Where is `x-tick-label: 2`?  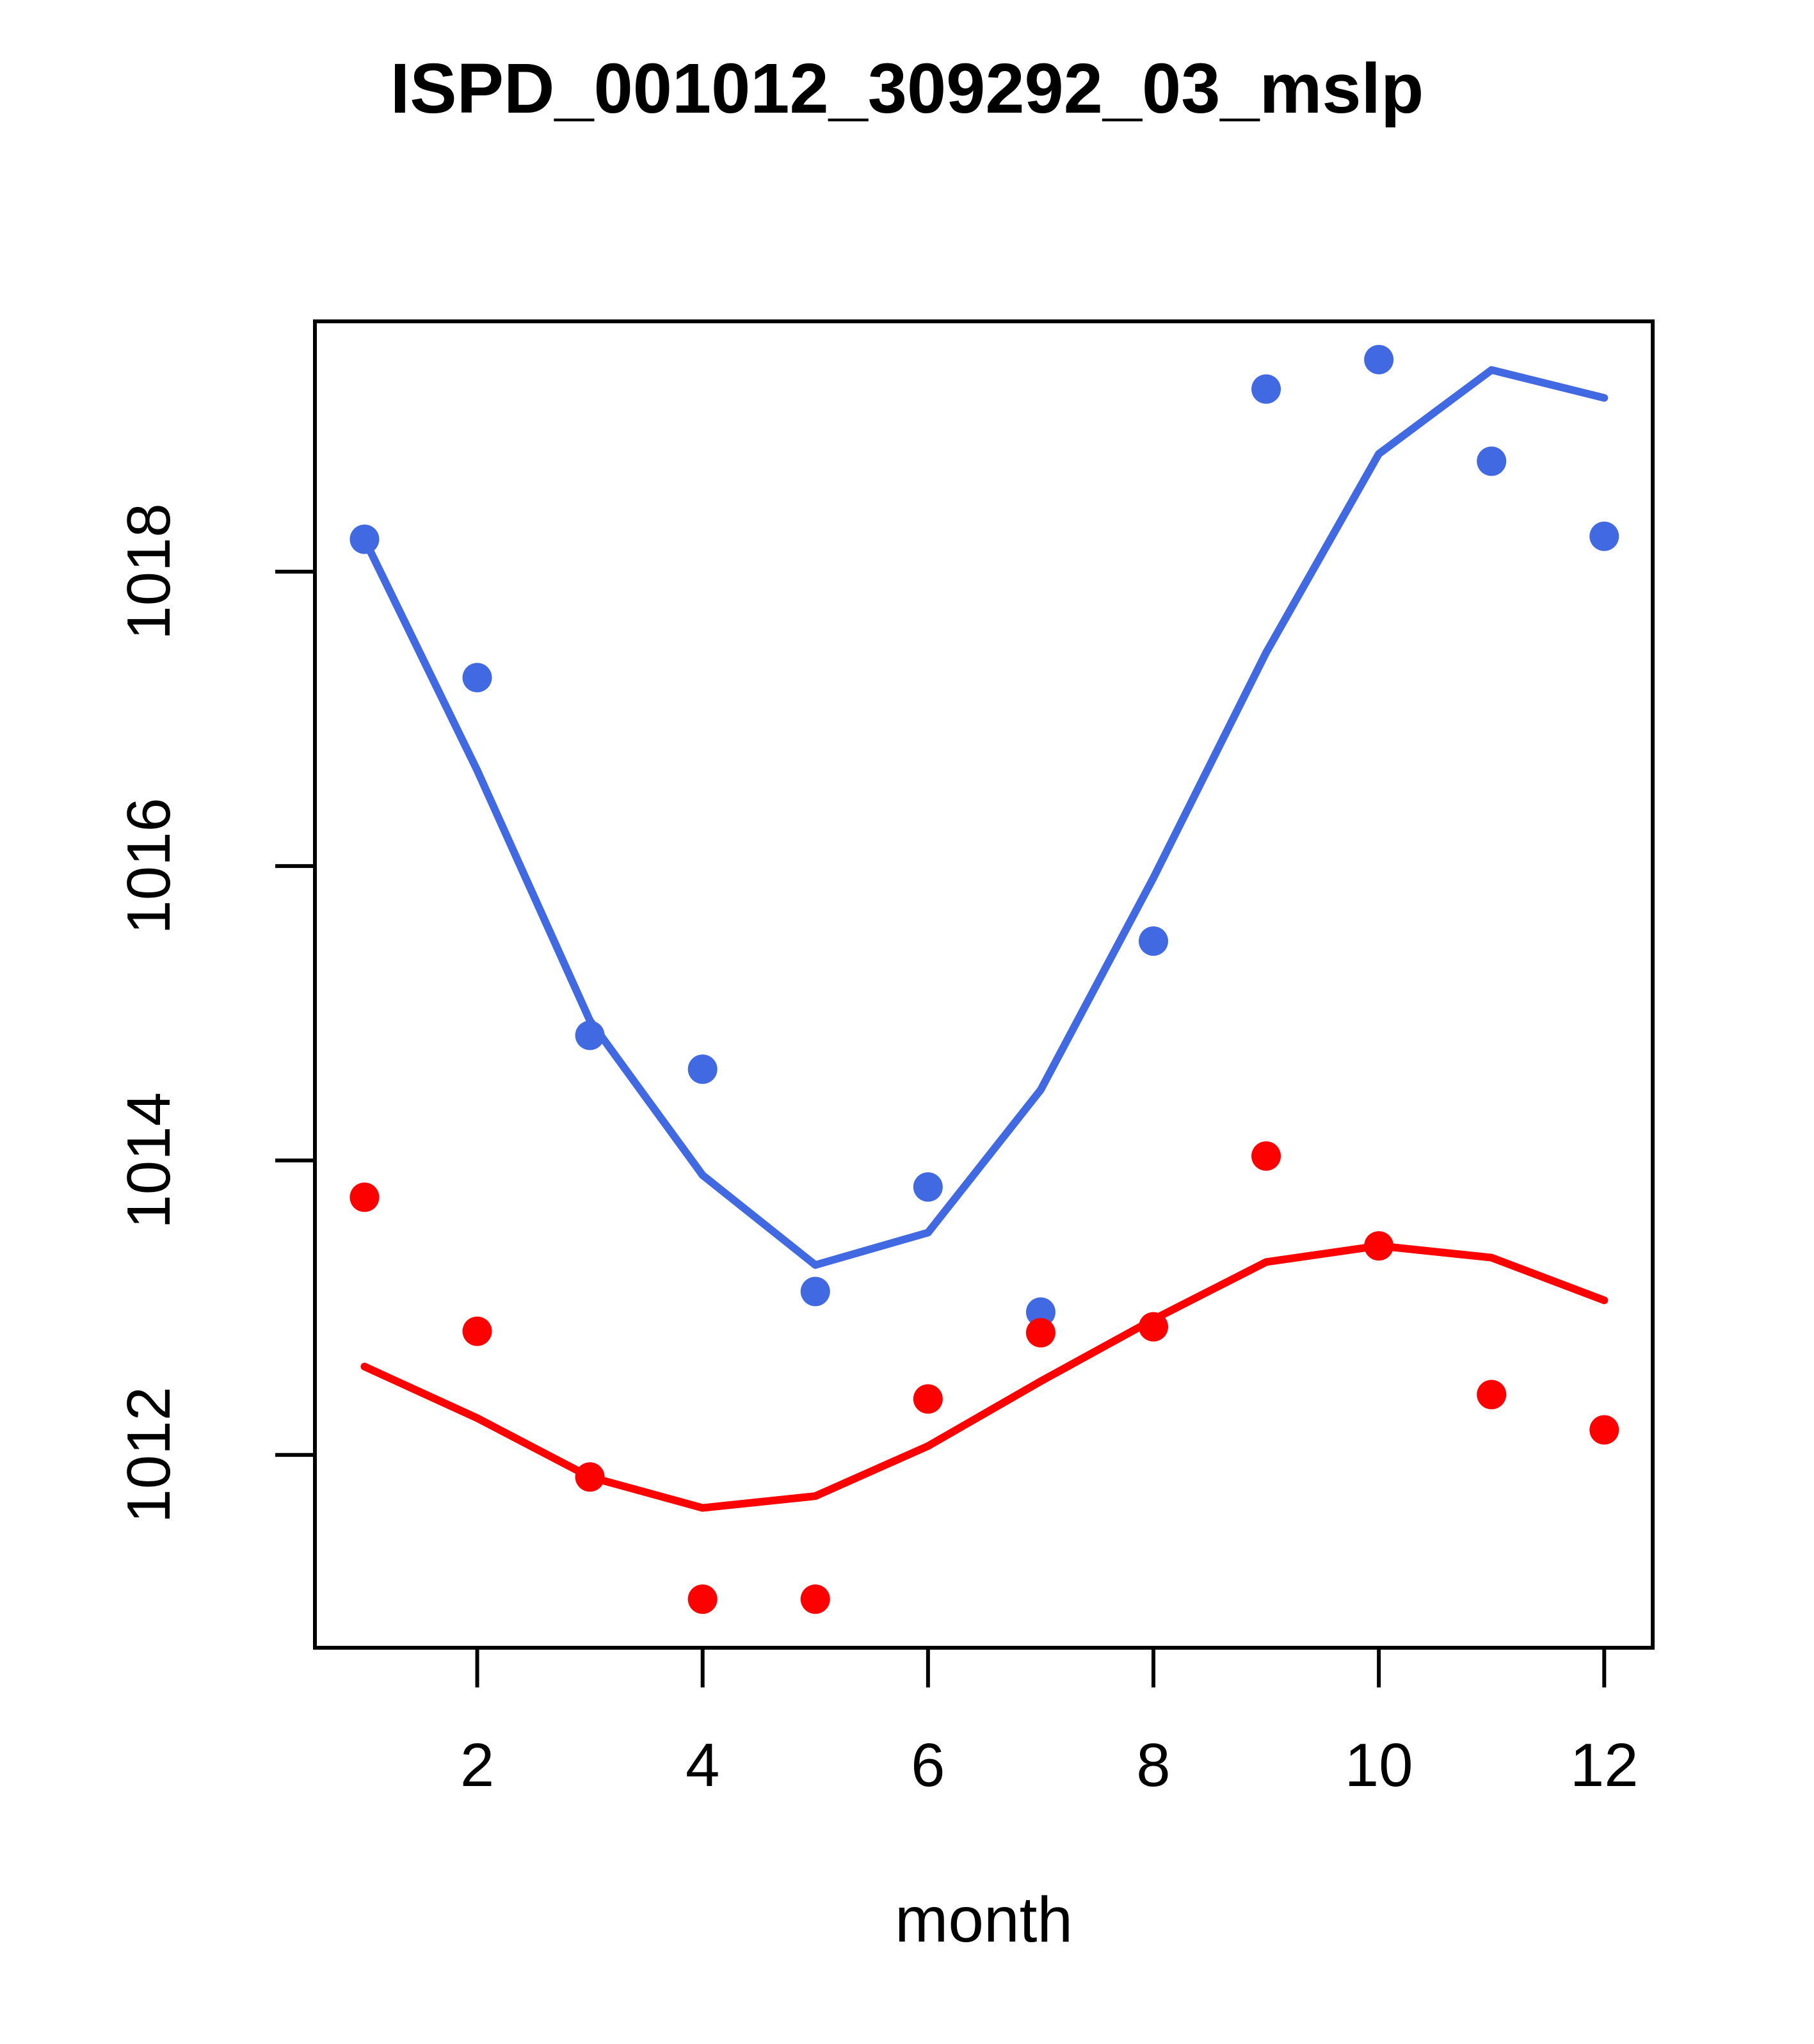
x-tick-label: 2 is located at coordinates (477, 1765).